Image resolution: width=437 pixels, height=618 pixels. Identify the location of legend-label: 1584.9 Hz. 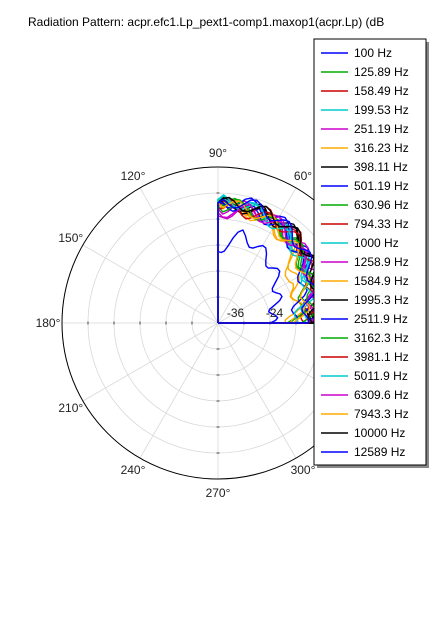
(381, 281).